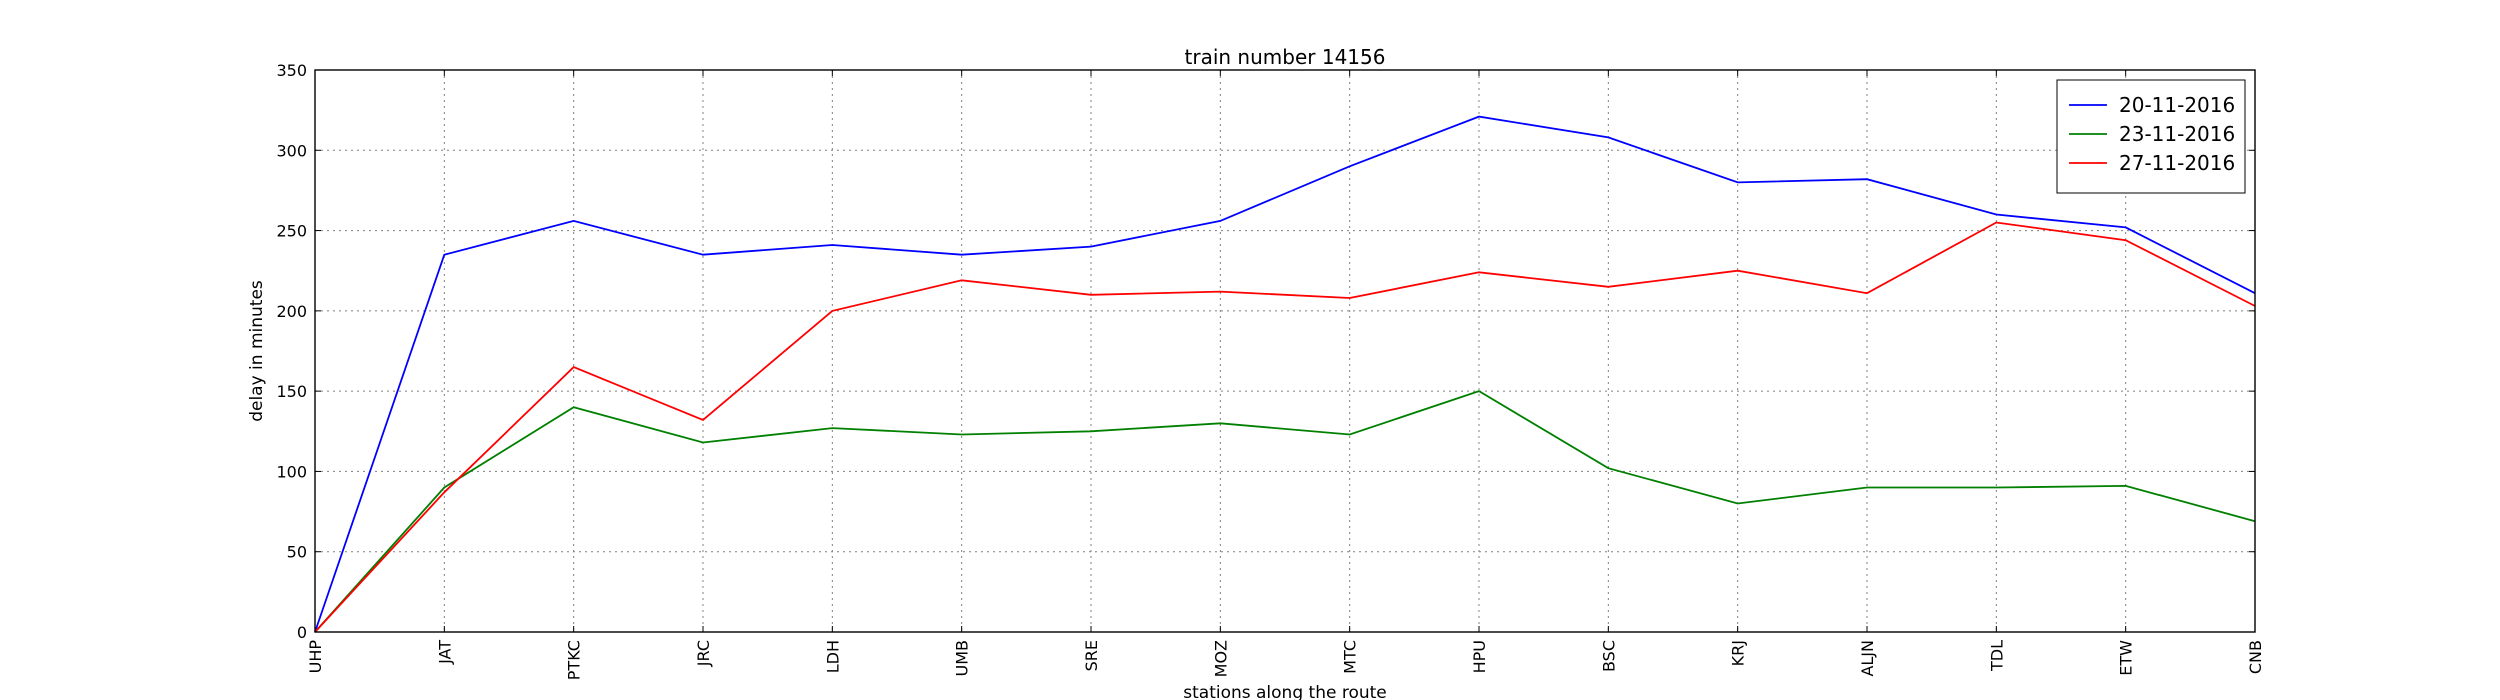  Describe the element at coordinates (2255, 657) in the screenshot. I see `x-tick-label: CNB` at that location.